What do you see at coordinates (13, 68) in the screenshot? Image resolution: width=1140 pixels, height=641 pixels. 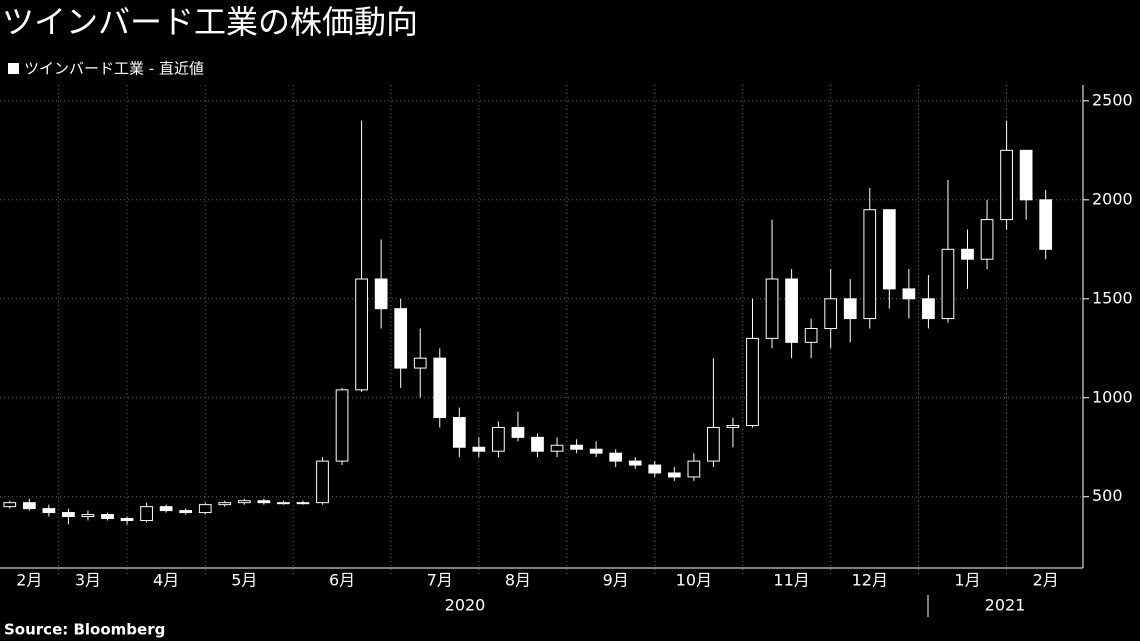 I see `legend-swatch` at bounding box center [13, 68].